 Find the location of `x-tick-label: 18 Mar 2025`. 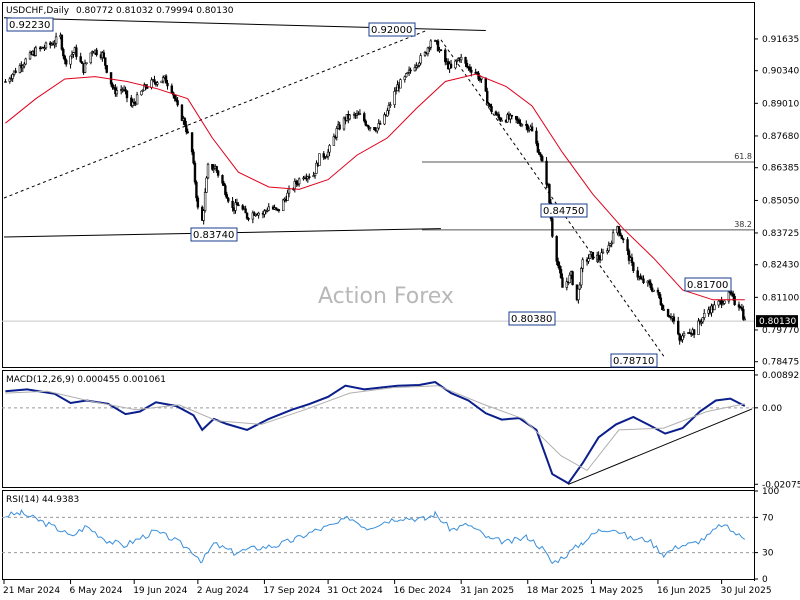

x-tick-label: 18 Mar 2025 is located at coordinates (555, 591).